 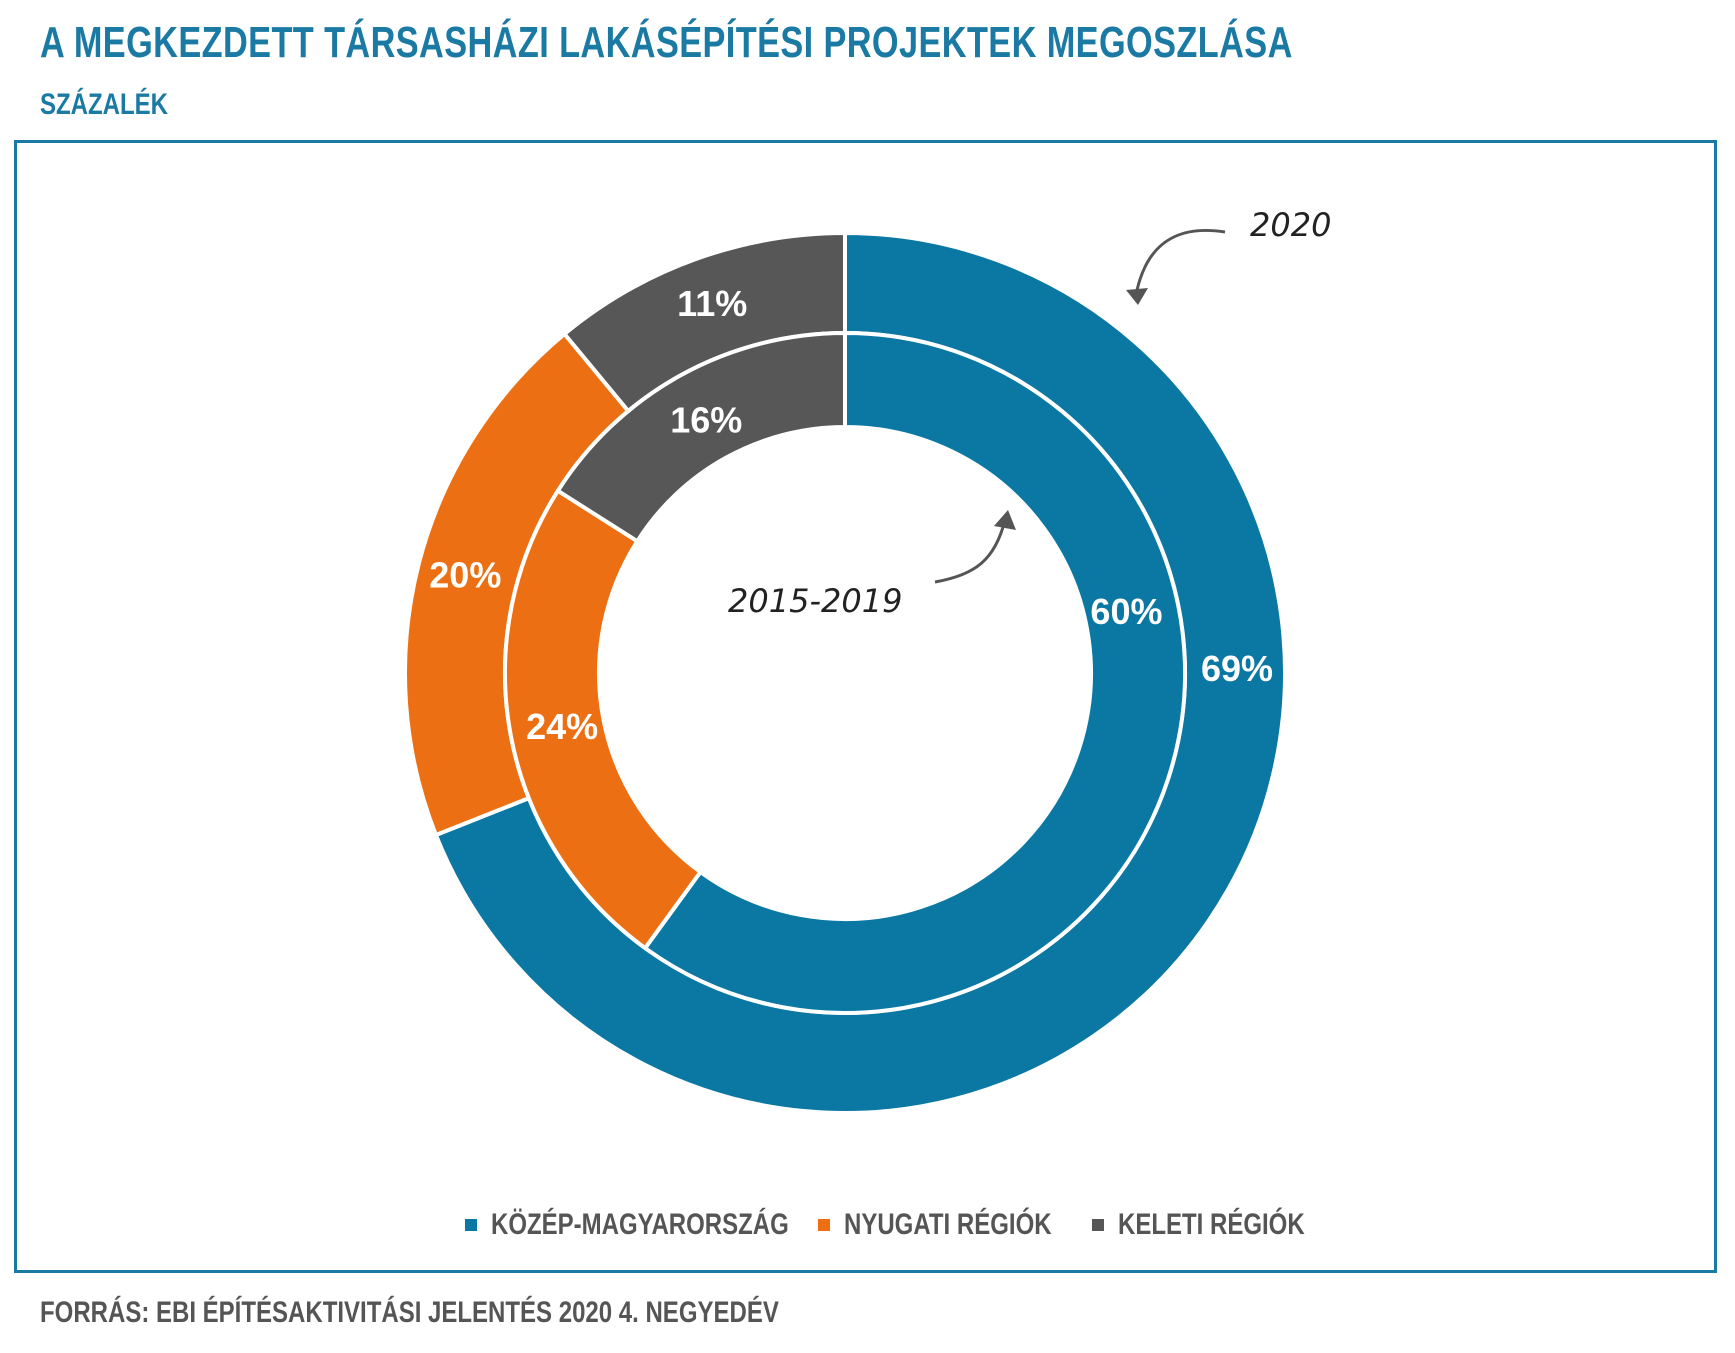 What do you see at coordinates (1211, 1224) in the screenshot?
I see `legend-label-keleti: KELETI RÉGIÓK` at bounding box center [1211, 1224].